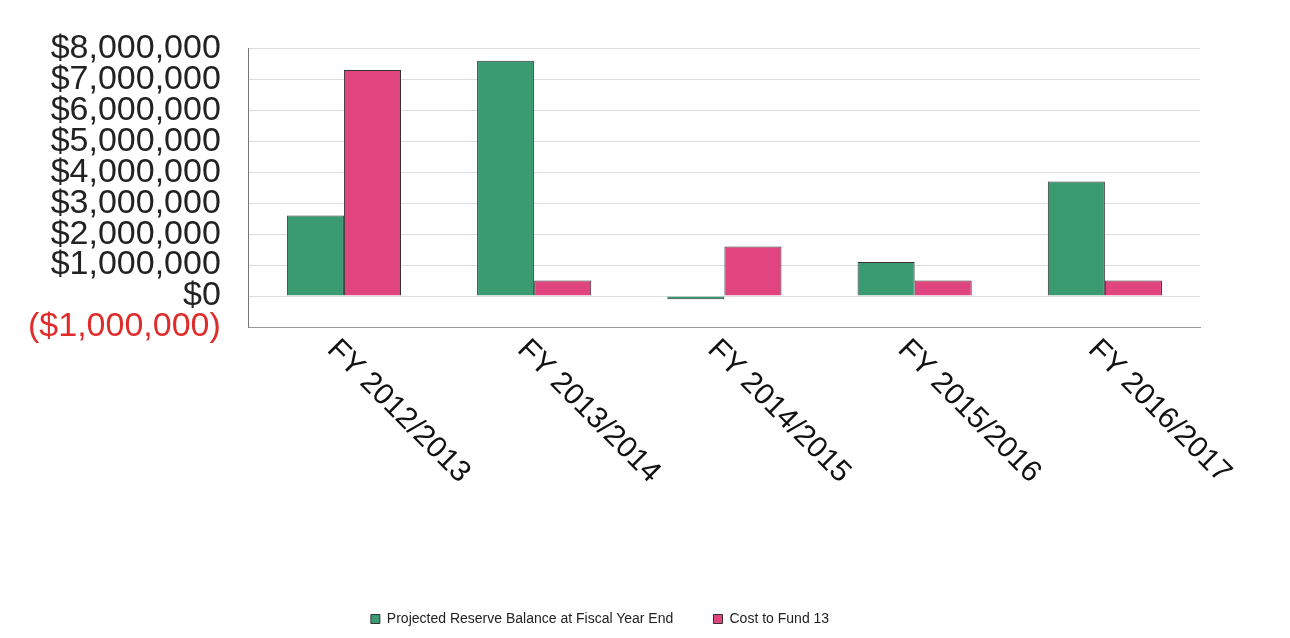 This screenshot has width=1290, height=638. What do you see at coordinates (779, 617) in the screenshot?
I see `legend-label: Cost to Fund 13` at bounding box center [779, 617].